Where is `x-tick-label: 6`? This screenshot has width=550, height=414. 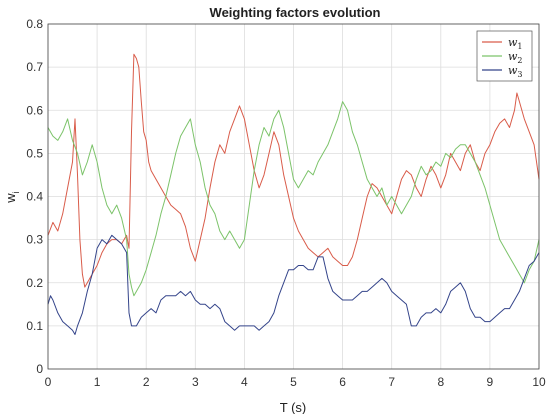
x-tick-label: 6 is located at coordinates (342, 382).